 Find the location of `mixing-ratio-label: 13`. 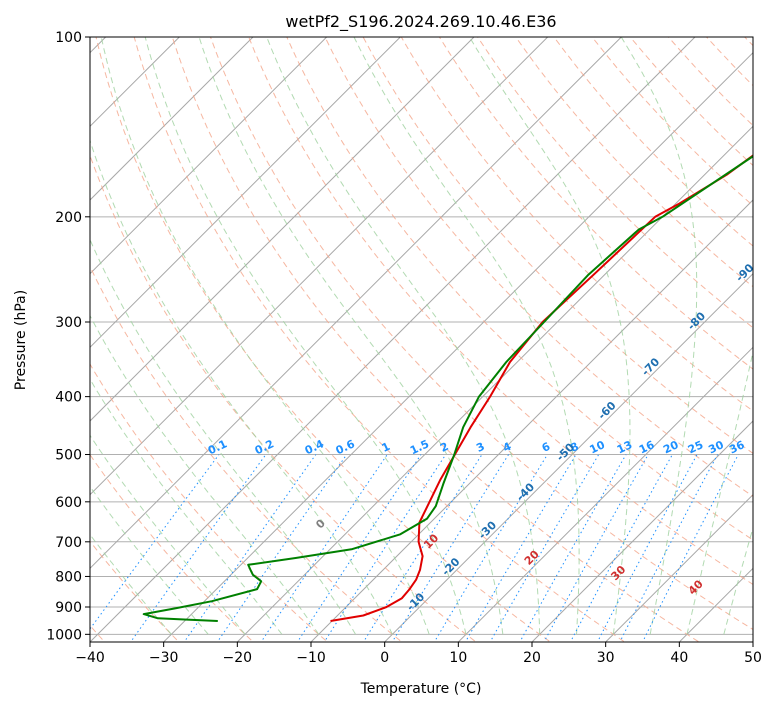

mixing-ratio-label: 13 is located at coordinates (624, 447).